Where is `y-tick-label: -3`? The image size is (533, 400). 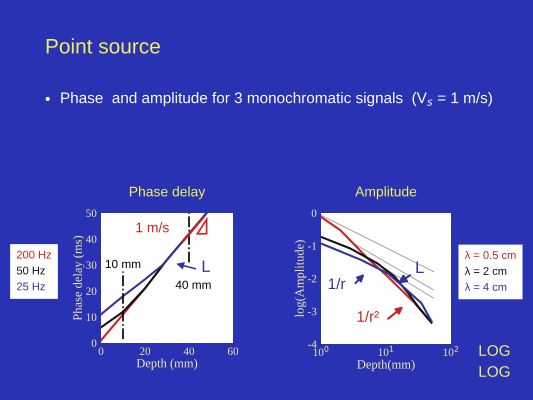 y-tick-label: -3 is located at coordinates (312, 312).